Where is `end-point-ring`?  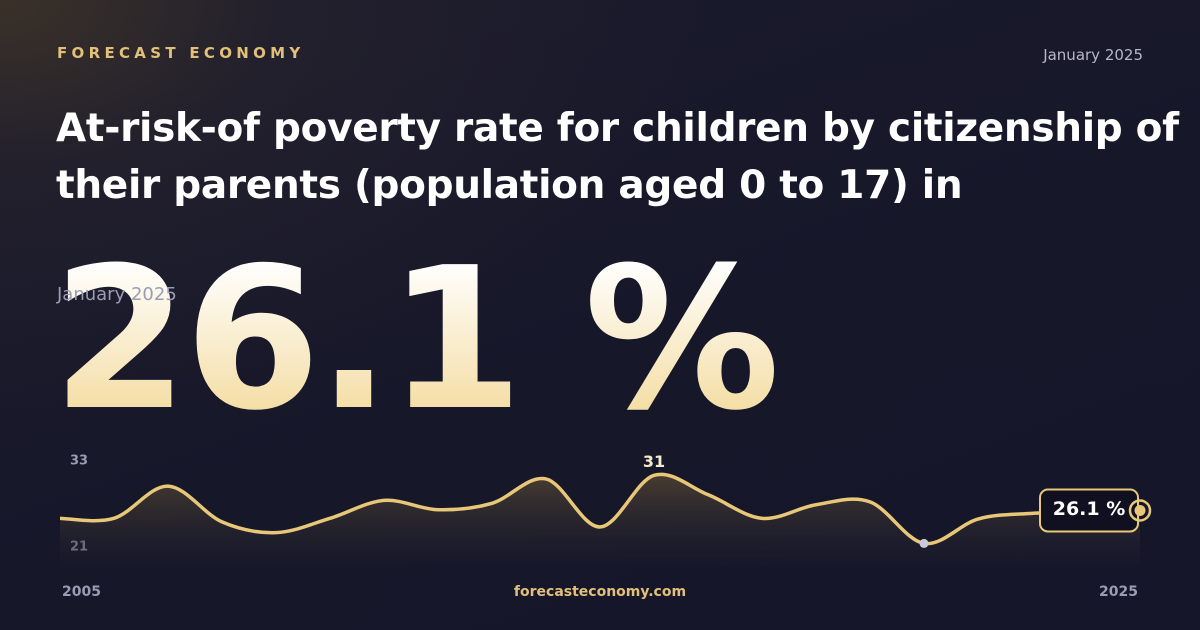
end-point-ring is located at coordinates (1140, 510).